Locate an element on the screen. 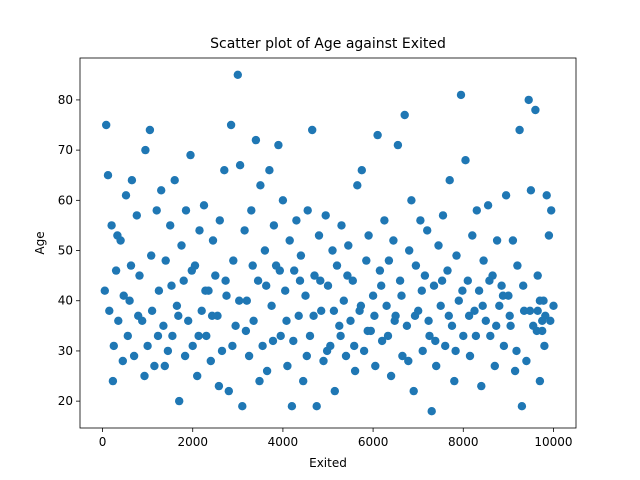 Image resolution: width=640 pixels, height=480 pixels. x-tick-label: 2000 is located at coordinates (192, 442).